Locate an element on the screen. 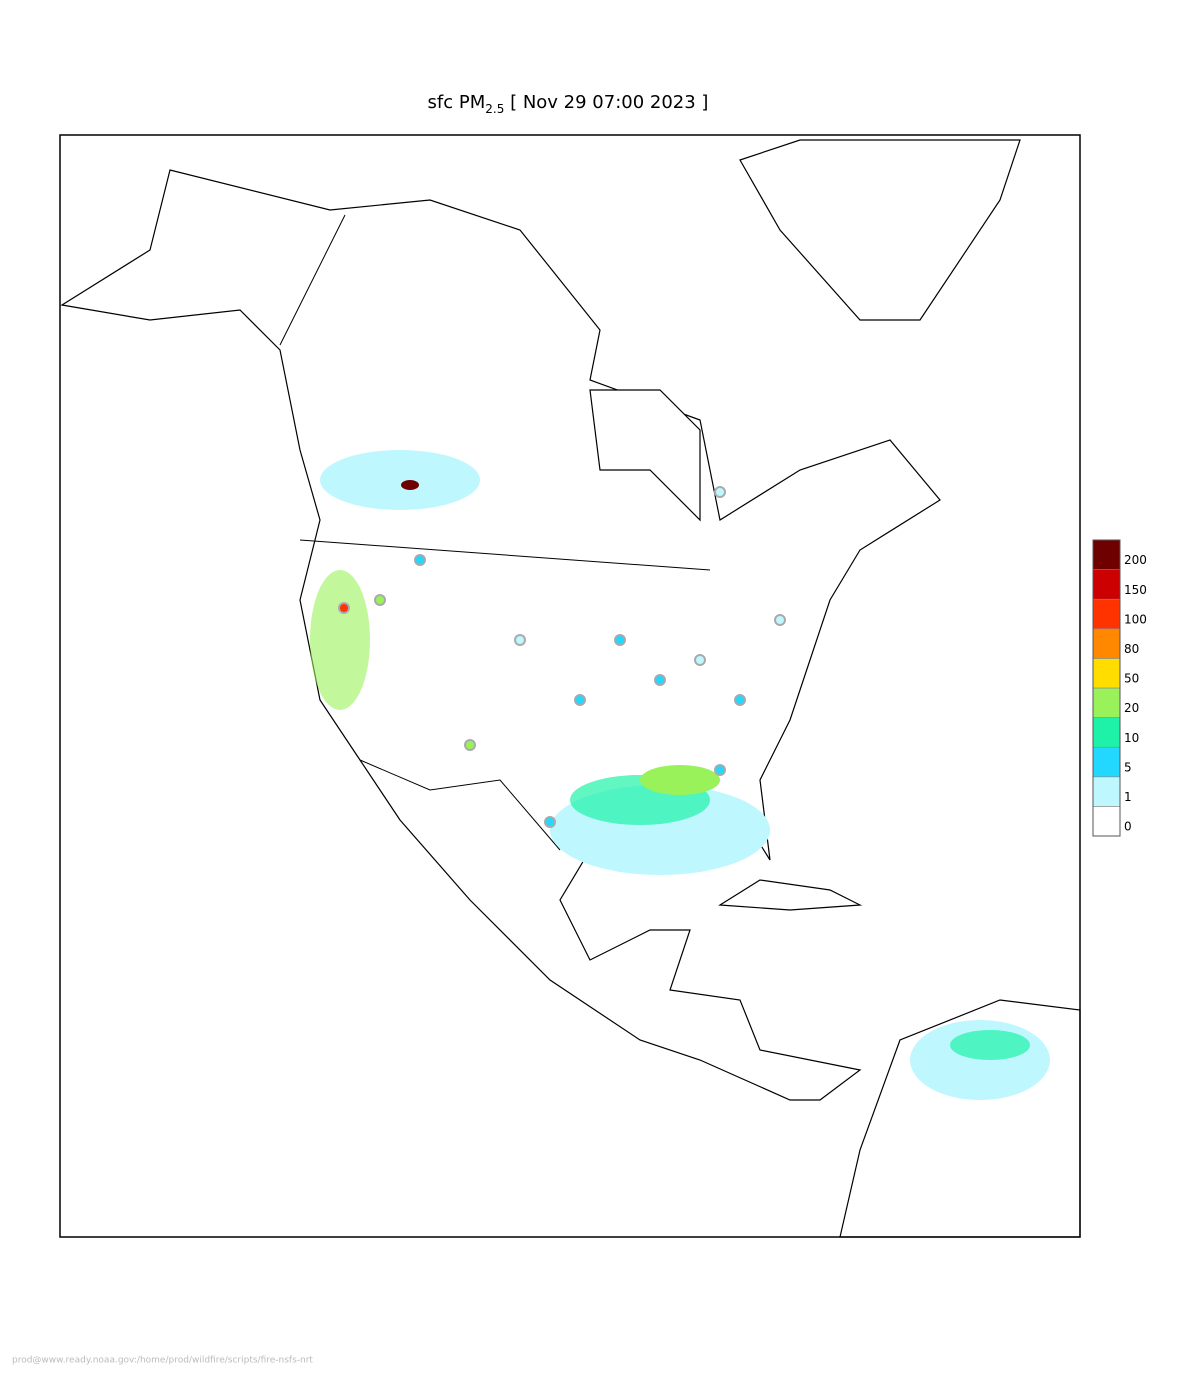 Image resolution: width=1199 pixels, height=1380 pixels. legend: 0 1 5 10 20 50 80 100 150 200 is located at coordinates (1119, 688).